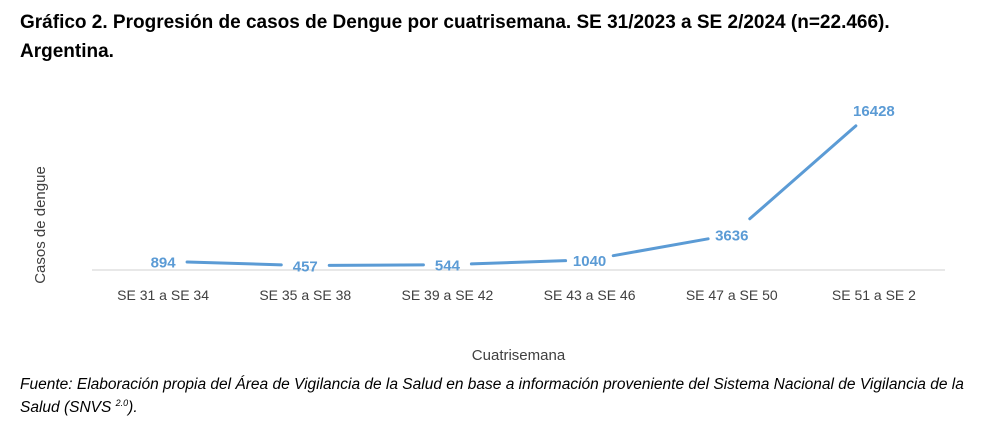  What do you see at coordinates (448, 266) in the screenshot?
I see `data-label: 544` at bounding box center [448, 266].